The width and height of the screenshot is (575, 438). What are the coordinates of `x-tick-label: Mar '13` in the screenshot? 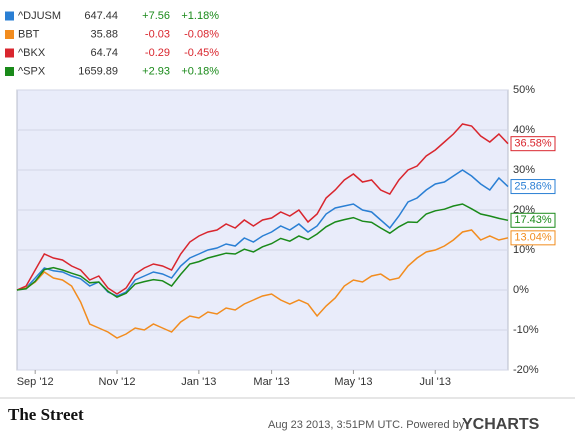 It's located at (271, 382).